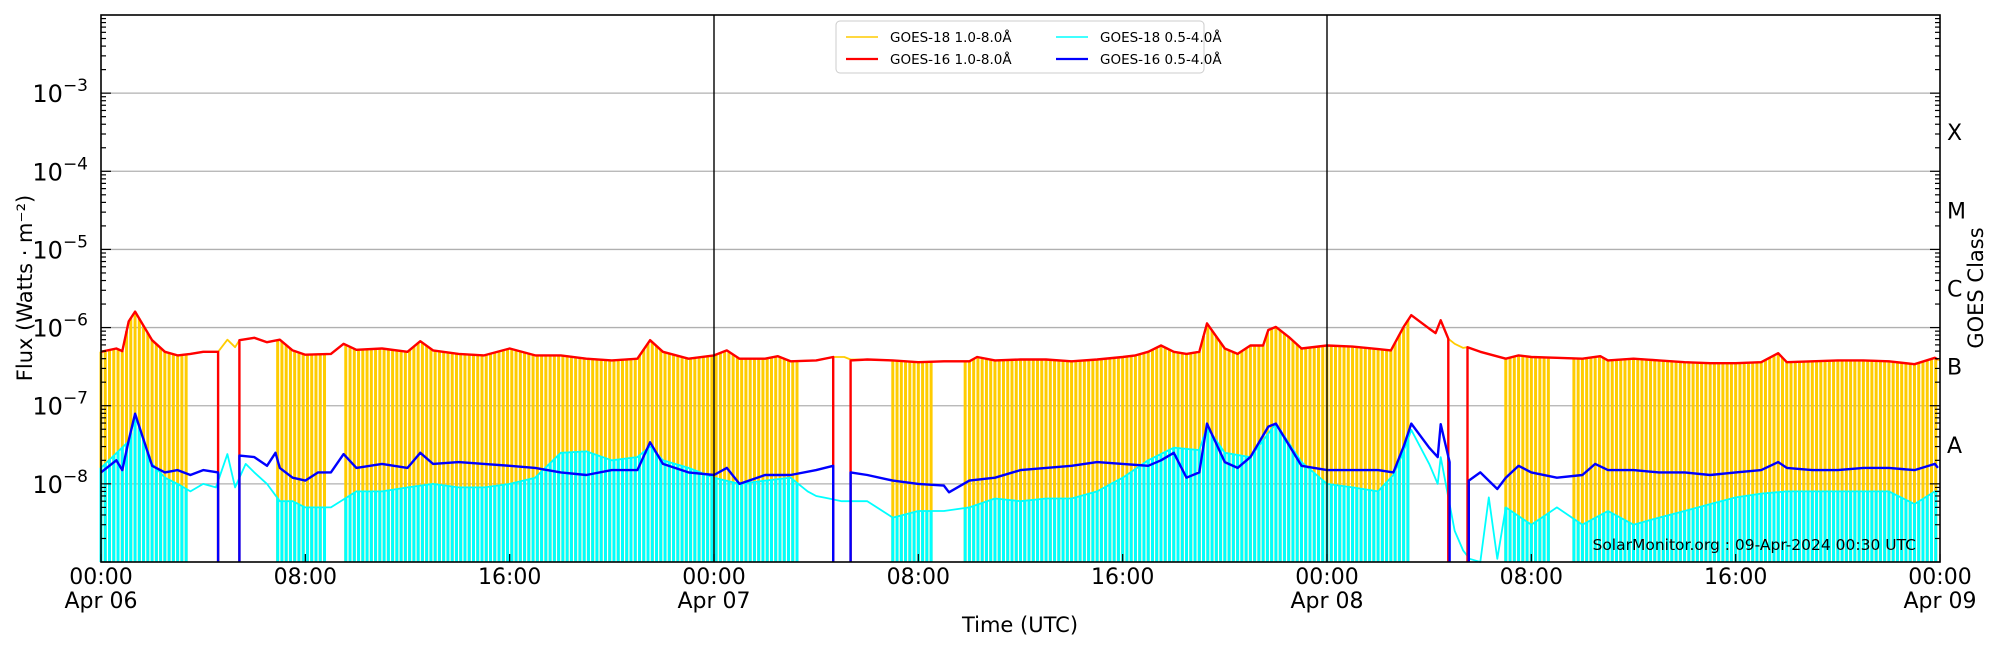 This screenshot has height=654, width=2000. Describe the element at coordinates (1954, 446) in the screenshot. I see `goes-class-label: A` at that location.